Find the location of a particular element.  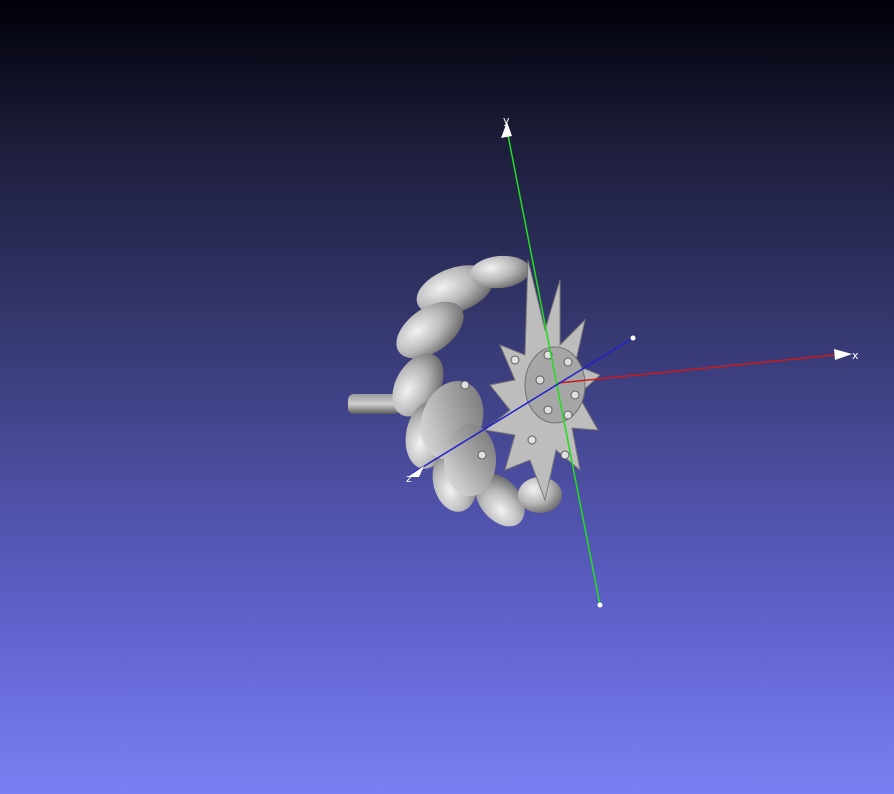

hub-bolts is located at coordinates (520, 405).